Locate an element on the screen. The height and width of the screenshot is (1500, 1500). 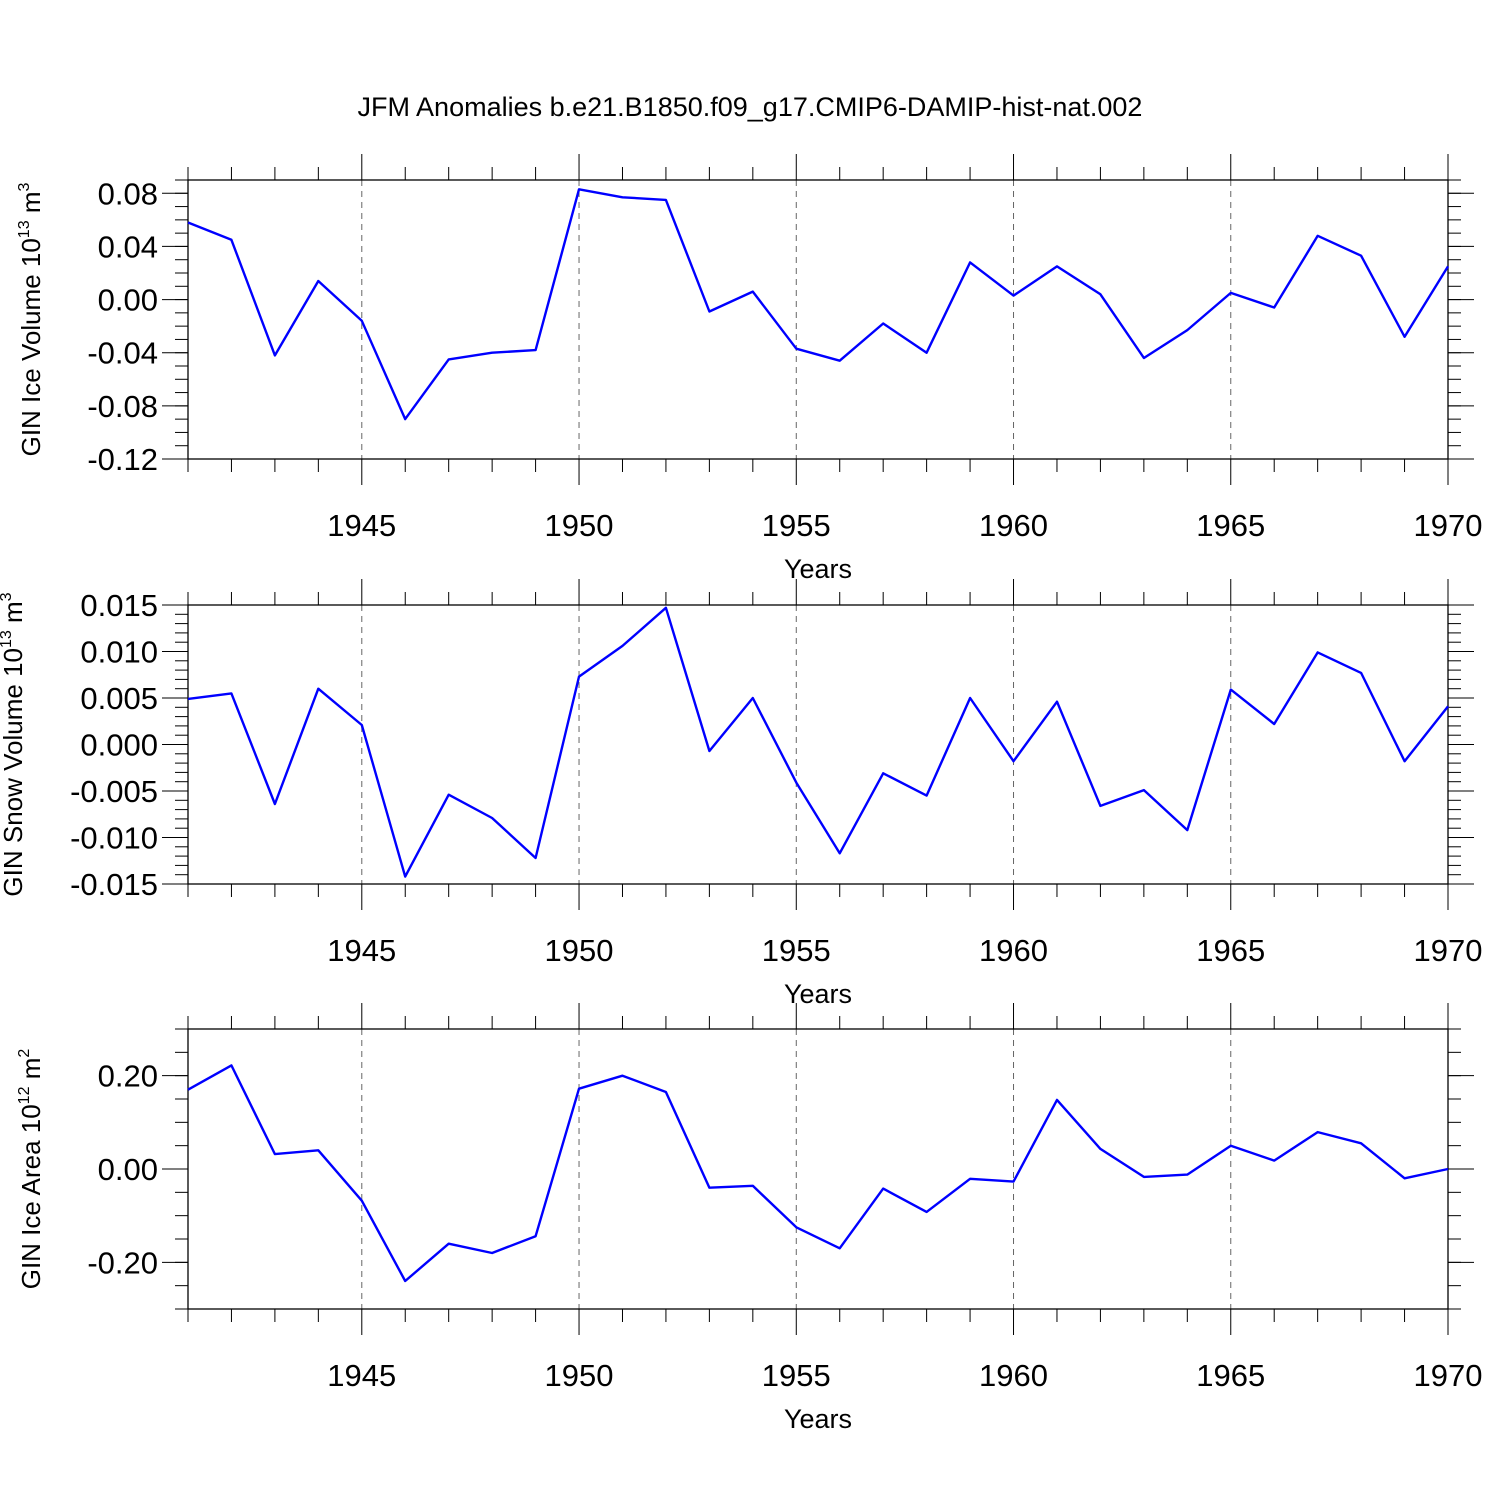
x-axis-label: Years is located at coordinates (818, 569).